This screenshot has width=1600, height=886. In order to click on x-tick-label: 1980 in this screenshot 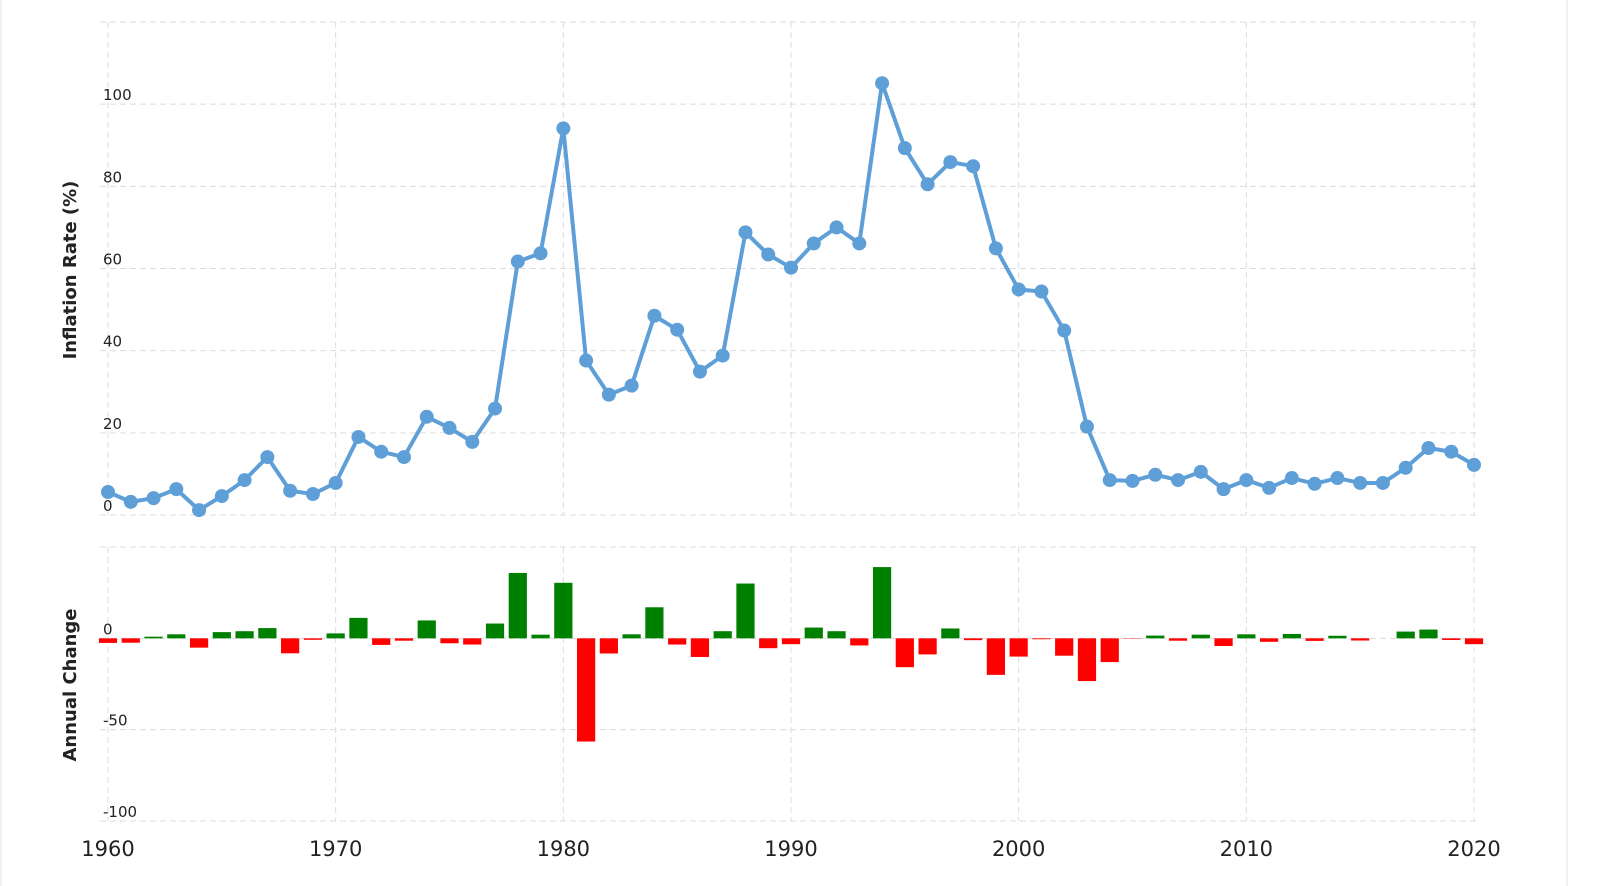, I will do `click(563, 849)`.